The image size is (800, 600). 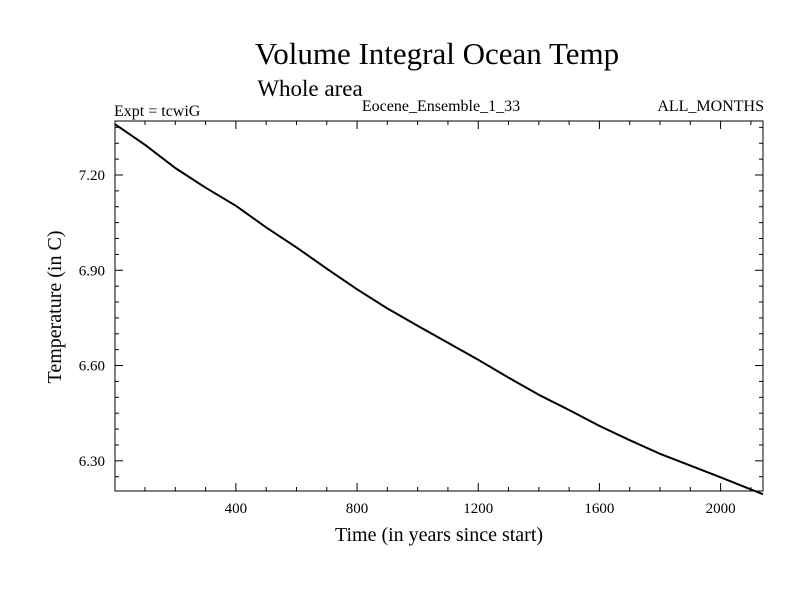 I want to click on x-tick-label: 800, so click(x=357, y=509).